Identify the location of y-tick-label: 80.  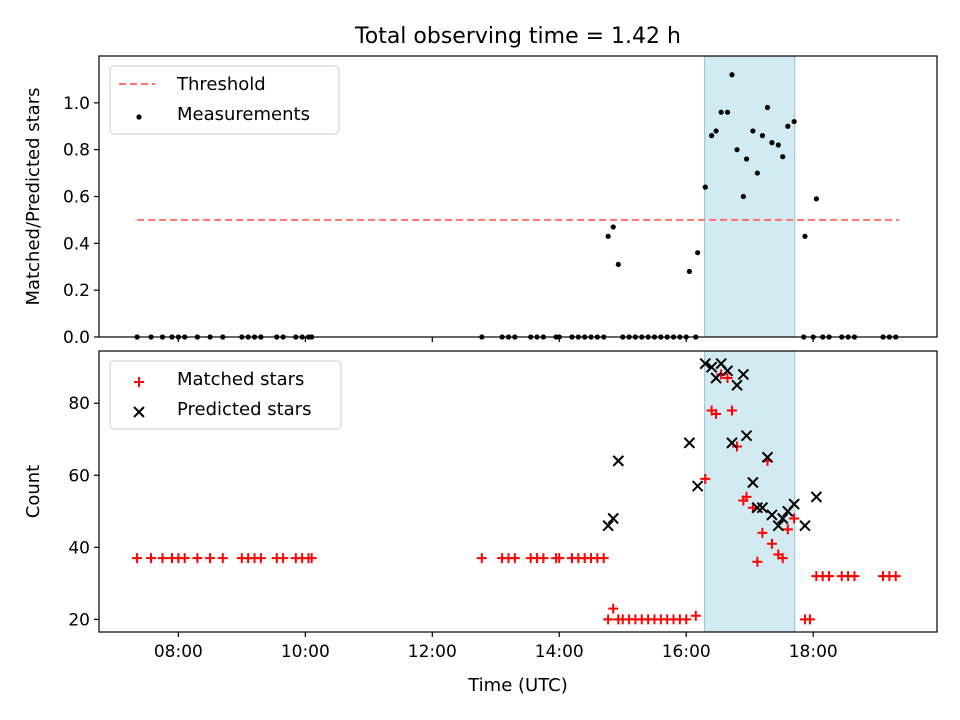
(79, 404).